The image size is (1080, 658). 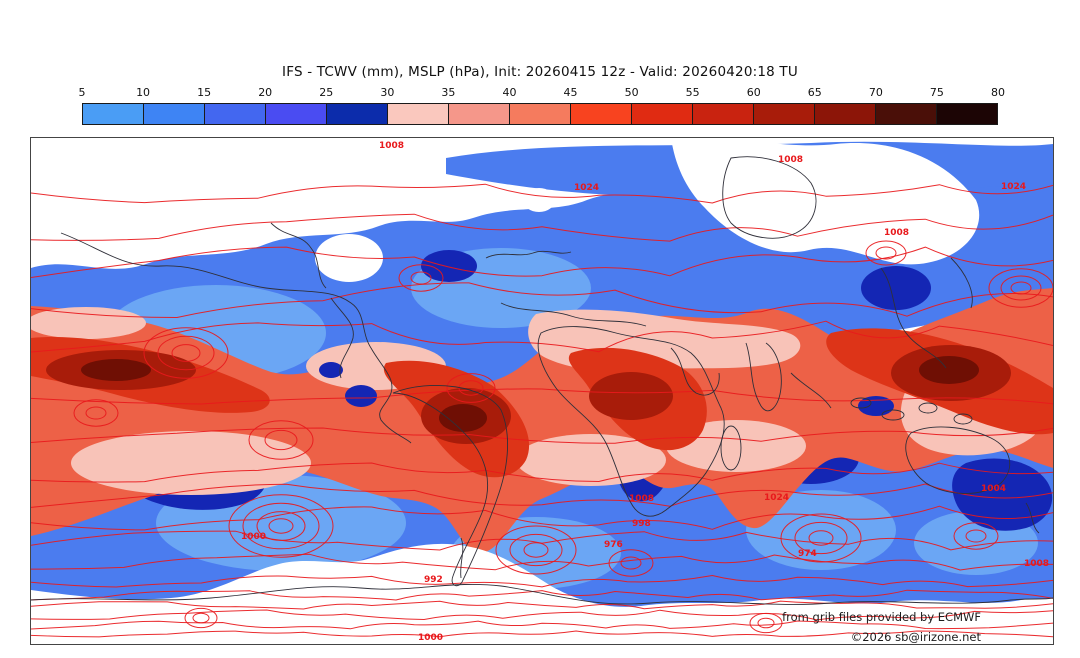 I want to click on colorbar-tick-label: 75, so click(x=936, y=92).